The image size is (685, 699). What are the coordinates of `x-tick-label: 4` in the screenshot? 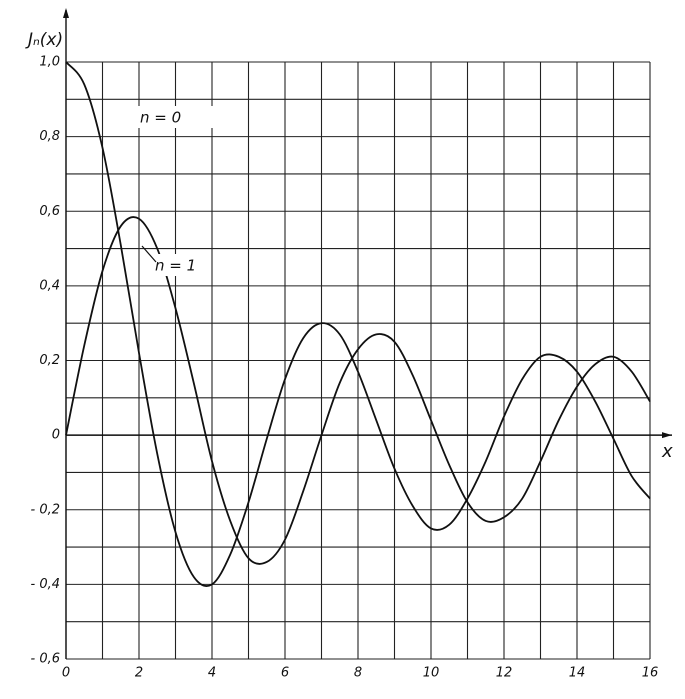 It's located at (212, 673).